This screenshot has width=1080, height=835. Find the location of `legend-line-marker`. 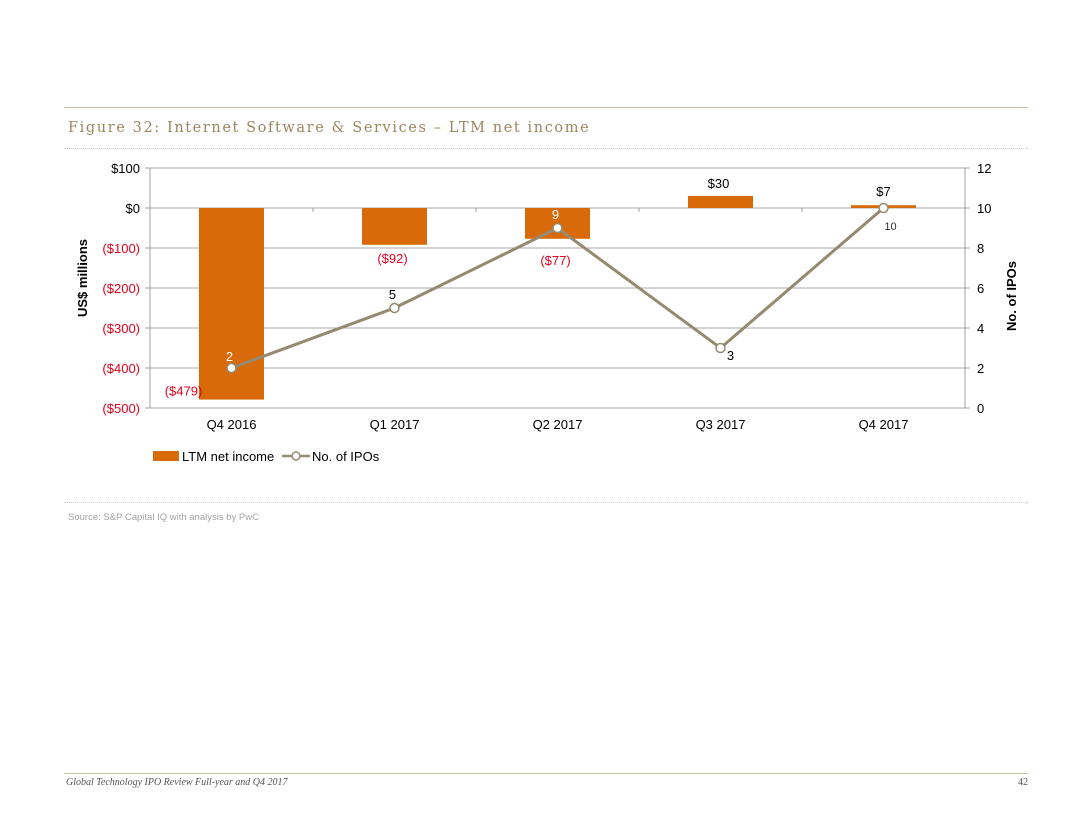

legend-line-marker is located at coordinates (296, 456).